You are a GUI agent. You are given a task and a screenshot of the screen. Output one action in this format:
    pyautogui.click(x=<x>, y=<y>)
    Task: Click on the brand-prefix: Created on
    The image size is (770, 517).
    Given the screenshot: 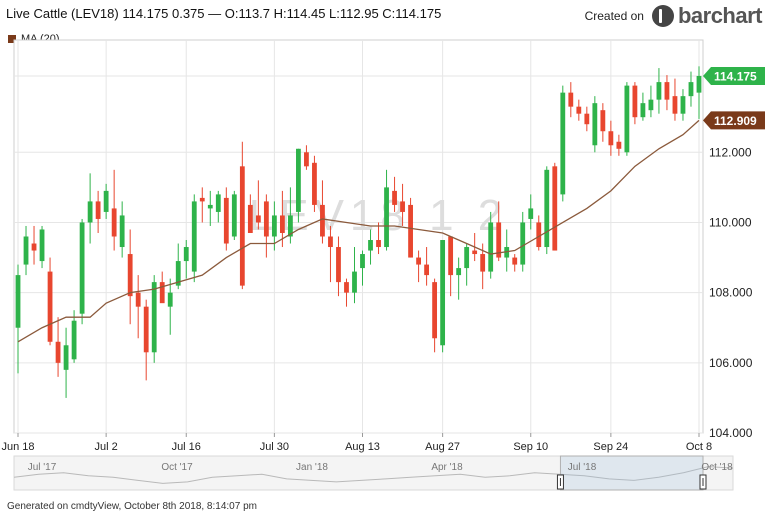 What is the action you would take?
    pyautogui.click(x=614, y=16)
    